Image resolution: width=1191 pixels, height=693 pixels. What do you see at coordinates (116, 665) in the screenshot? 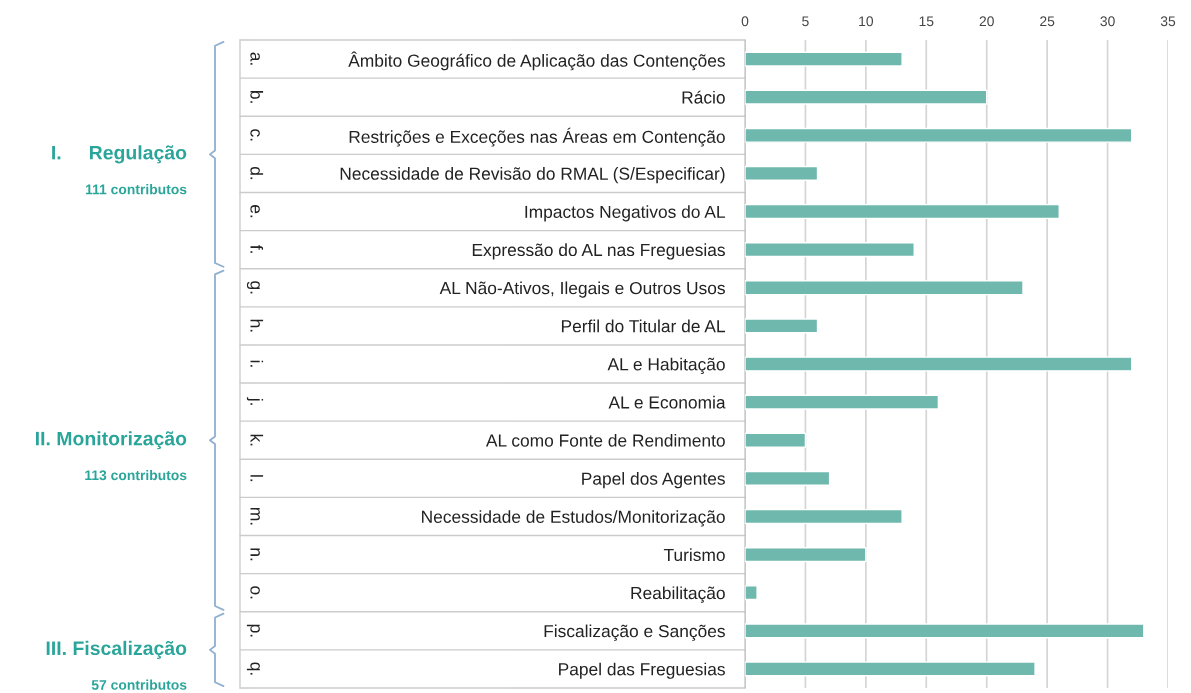
I see `text: III. Fiscalização 57 contributos` at bounding box center [116, 665].